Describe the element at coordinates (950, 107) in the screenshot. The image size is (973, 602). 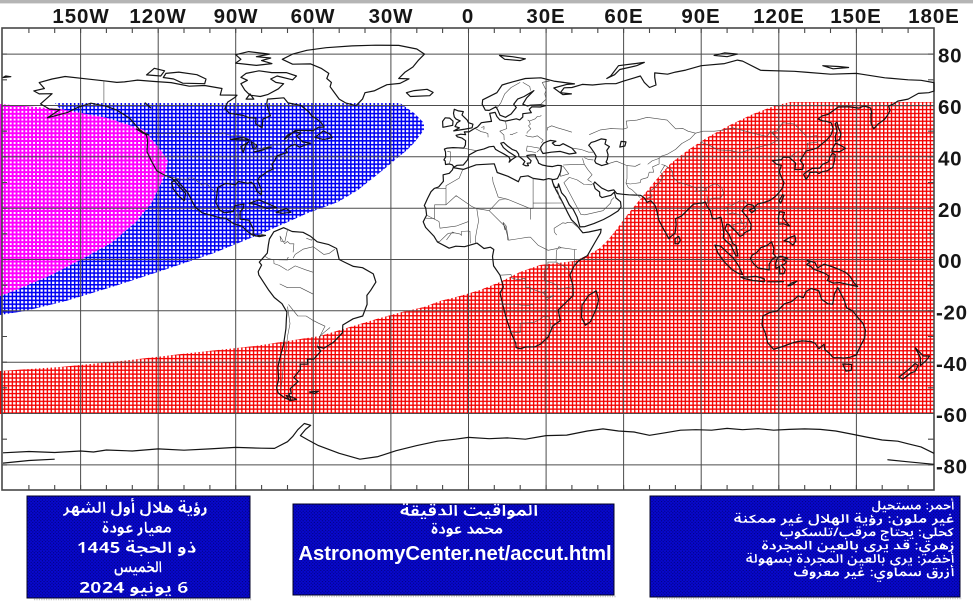
I see `svg-text: 60` at that location.